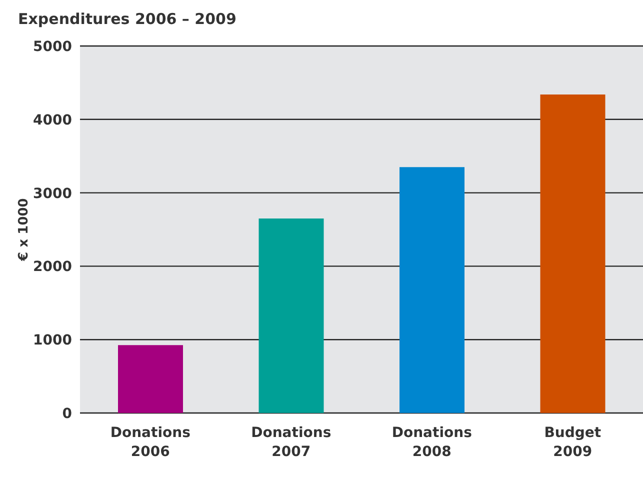 This screenshot has width=643, height=485. I want to click on y-tick-label: 3000, so click(52, 194).